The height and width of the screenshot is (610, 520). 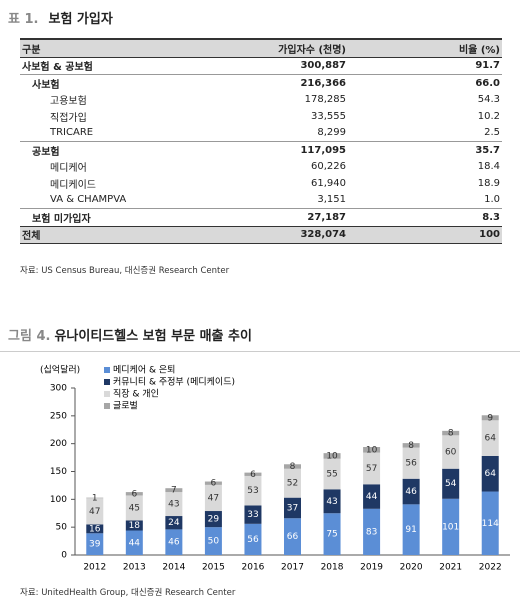 What do you see at coordinates (73, 185) in the screenshot?
I see `table-cell: 메디케이드` at bounding box center [73, 185].